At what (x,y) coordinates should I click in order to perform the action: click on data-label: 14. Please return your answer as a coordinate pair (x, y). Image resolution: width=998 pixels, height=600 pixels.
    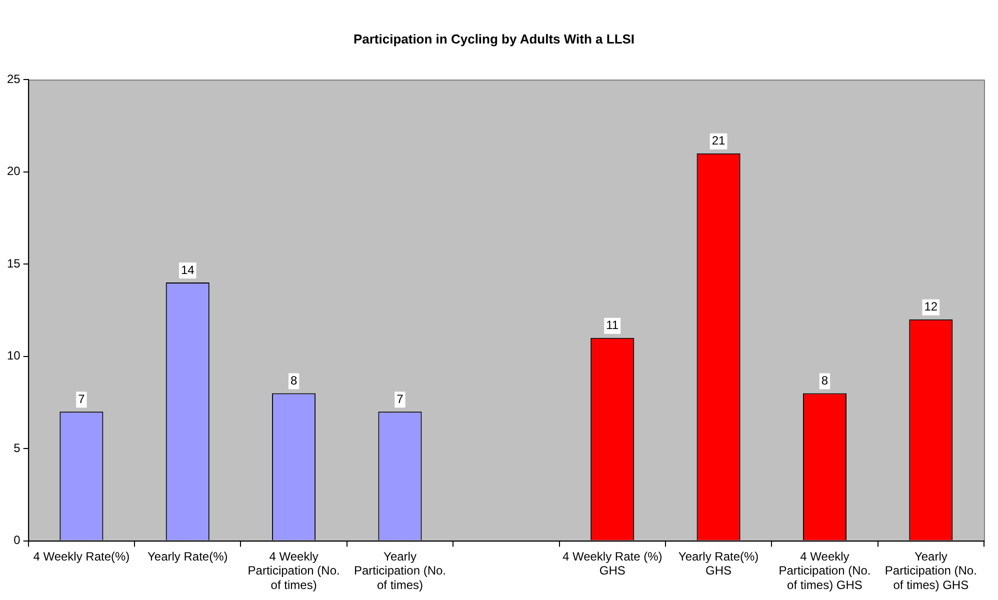
    Looking at the image, I should click on (187, 269).